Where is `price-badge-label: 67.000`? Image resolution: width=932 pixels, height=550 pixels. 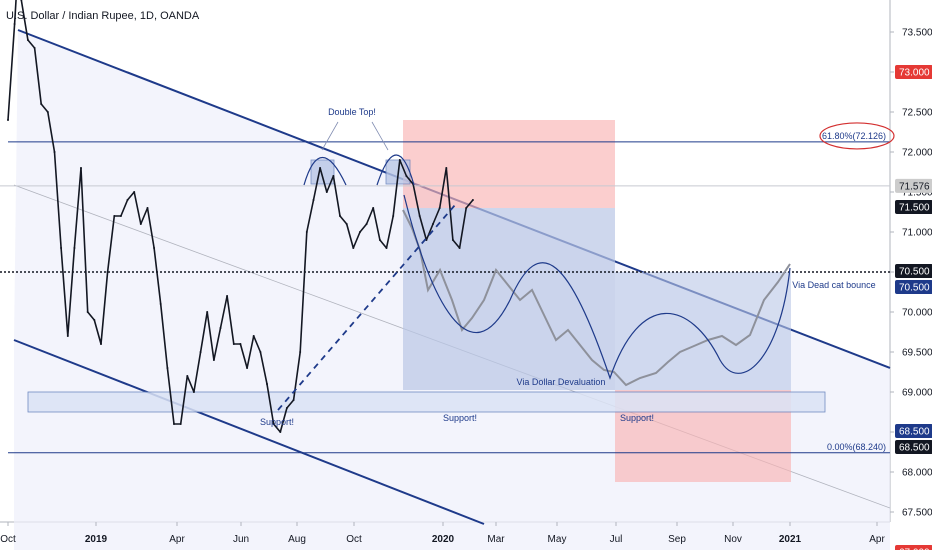
price-badge-label: 67.000 is located at coordinates (914, 549).